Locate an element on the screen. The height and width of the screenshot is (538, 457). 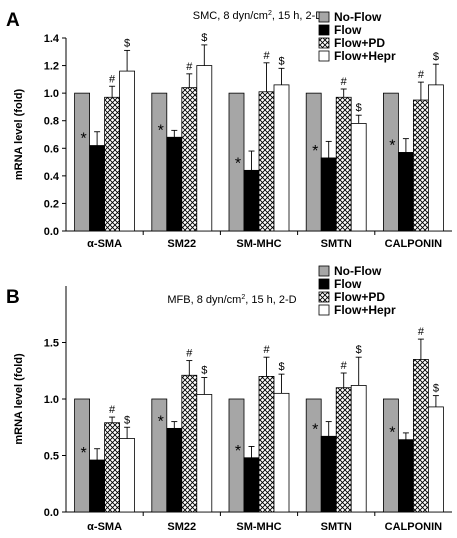
panel-a-legend-flow-label: Flow is located at coordinates (348, 30).